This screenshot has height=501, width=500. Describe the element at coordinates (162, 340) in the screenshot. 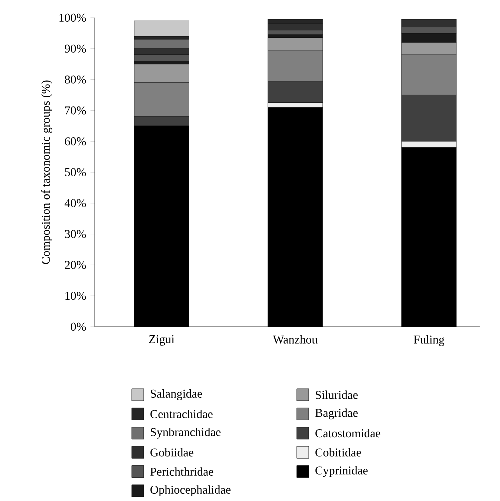

I see `x-tick-label: Zigui` at that location.